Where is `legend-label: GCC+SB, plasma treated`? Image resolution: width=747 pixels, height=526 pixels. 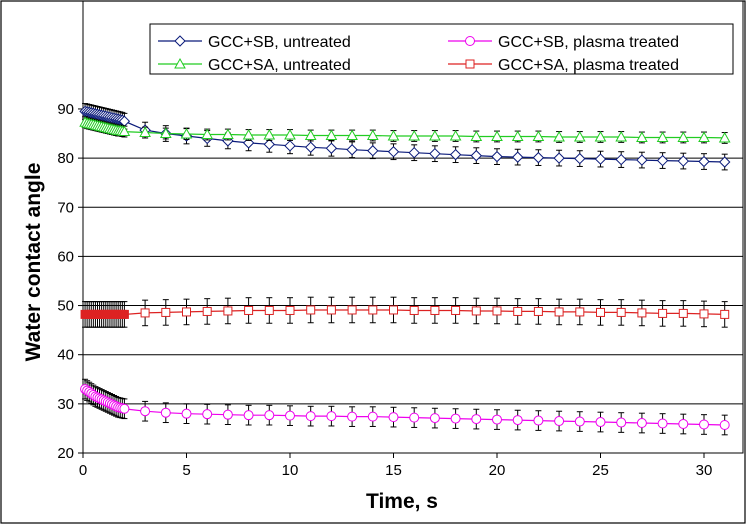 legend-label: GCC+SB, plasma treated is located at coordinates (588, 42).